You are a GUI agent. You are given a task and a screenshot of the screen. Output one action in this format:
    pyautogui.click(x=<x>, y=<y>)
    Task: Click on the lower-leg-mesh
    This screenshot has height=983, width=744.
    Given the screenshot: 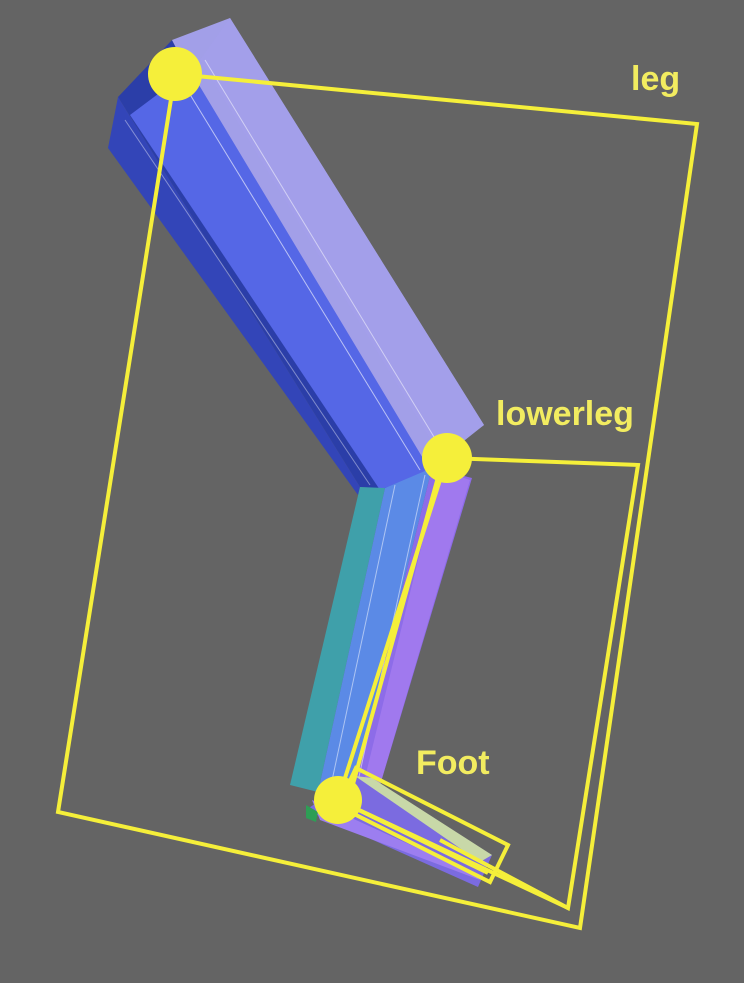 What is the action you would take?
    pyautogui.click(x=381, y=634)
    